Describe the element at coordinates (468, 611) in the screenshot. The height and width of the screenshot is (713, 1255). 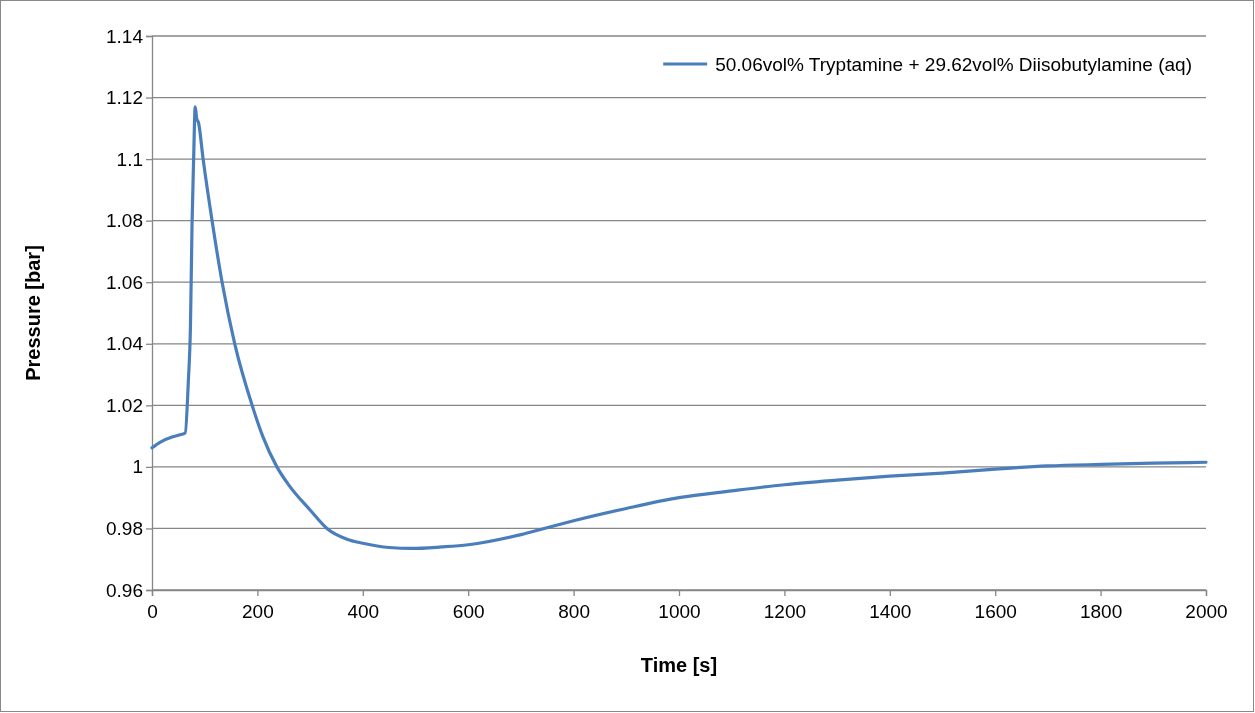
I see `x-tick-label: 600` at that location.